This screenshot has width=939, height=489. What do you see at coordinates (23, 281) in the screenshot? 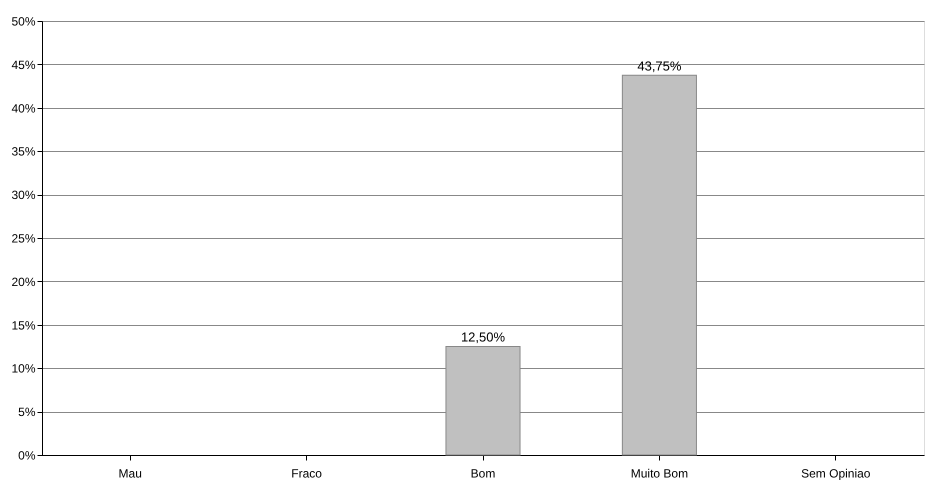
I see `y-tick-label: 20%` at bounding box center [23, 281].